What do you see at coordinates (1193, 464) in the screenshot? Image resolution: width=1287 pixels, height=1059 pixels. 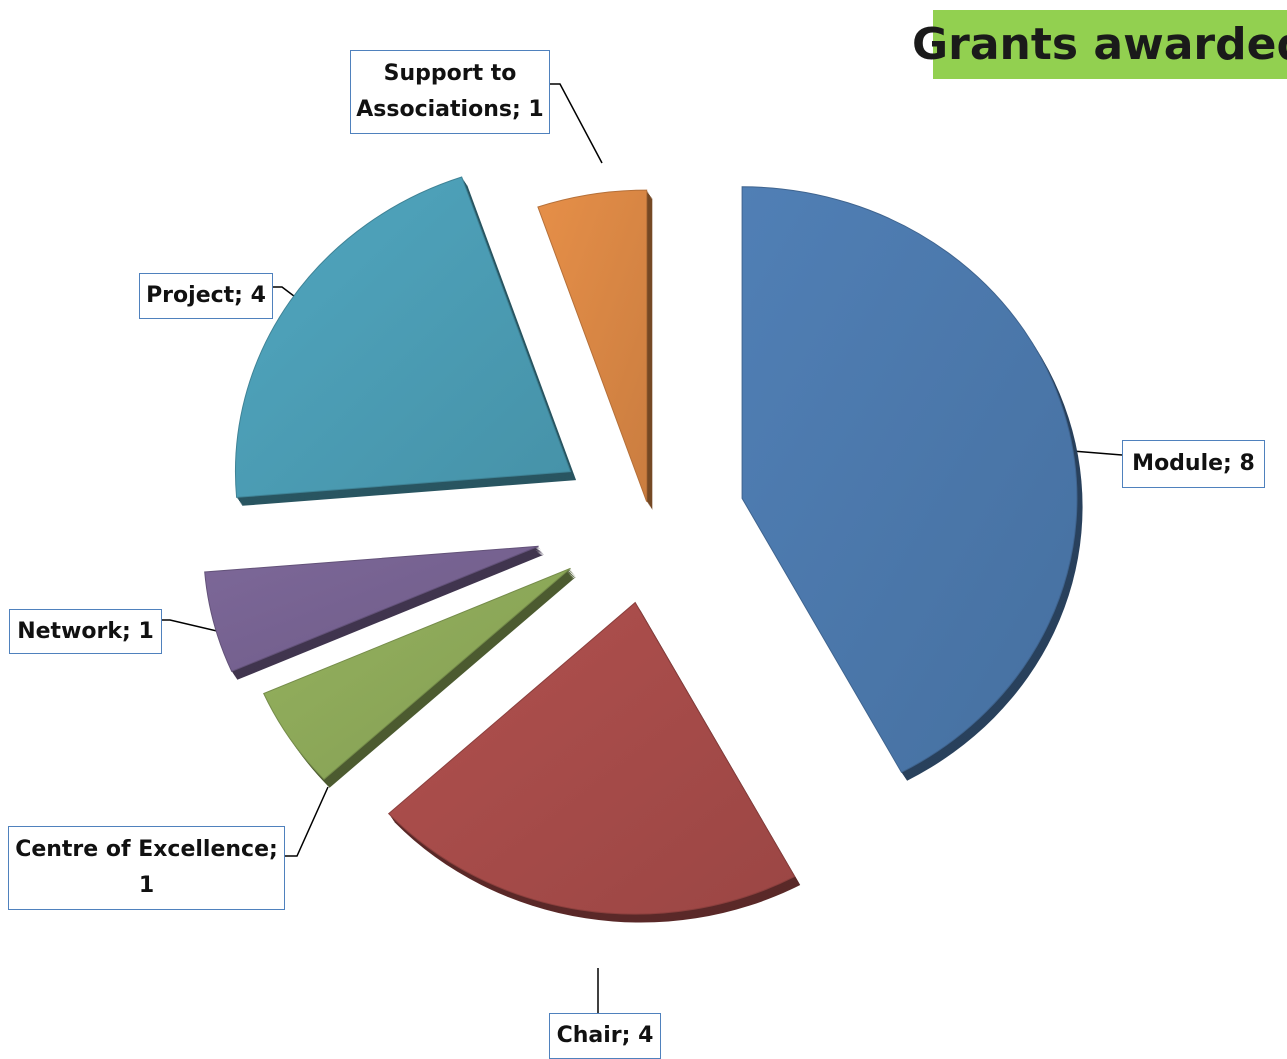 I see `data-label-module: Module; 8` at bounding box center [1193, 464].